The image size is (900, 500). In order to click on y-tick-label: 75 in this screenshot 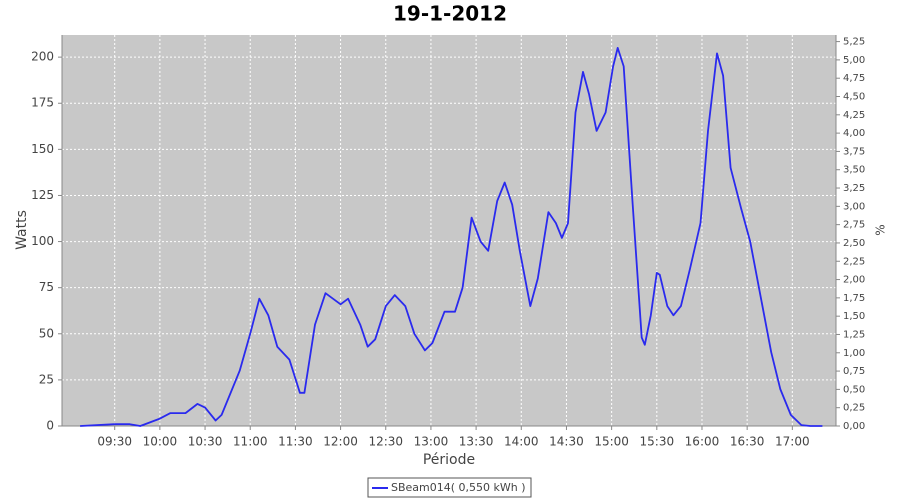, I will do `click(46, 287)`.